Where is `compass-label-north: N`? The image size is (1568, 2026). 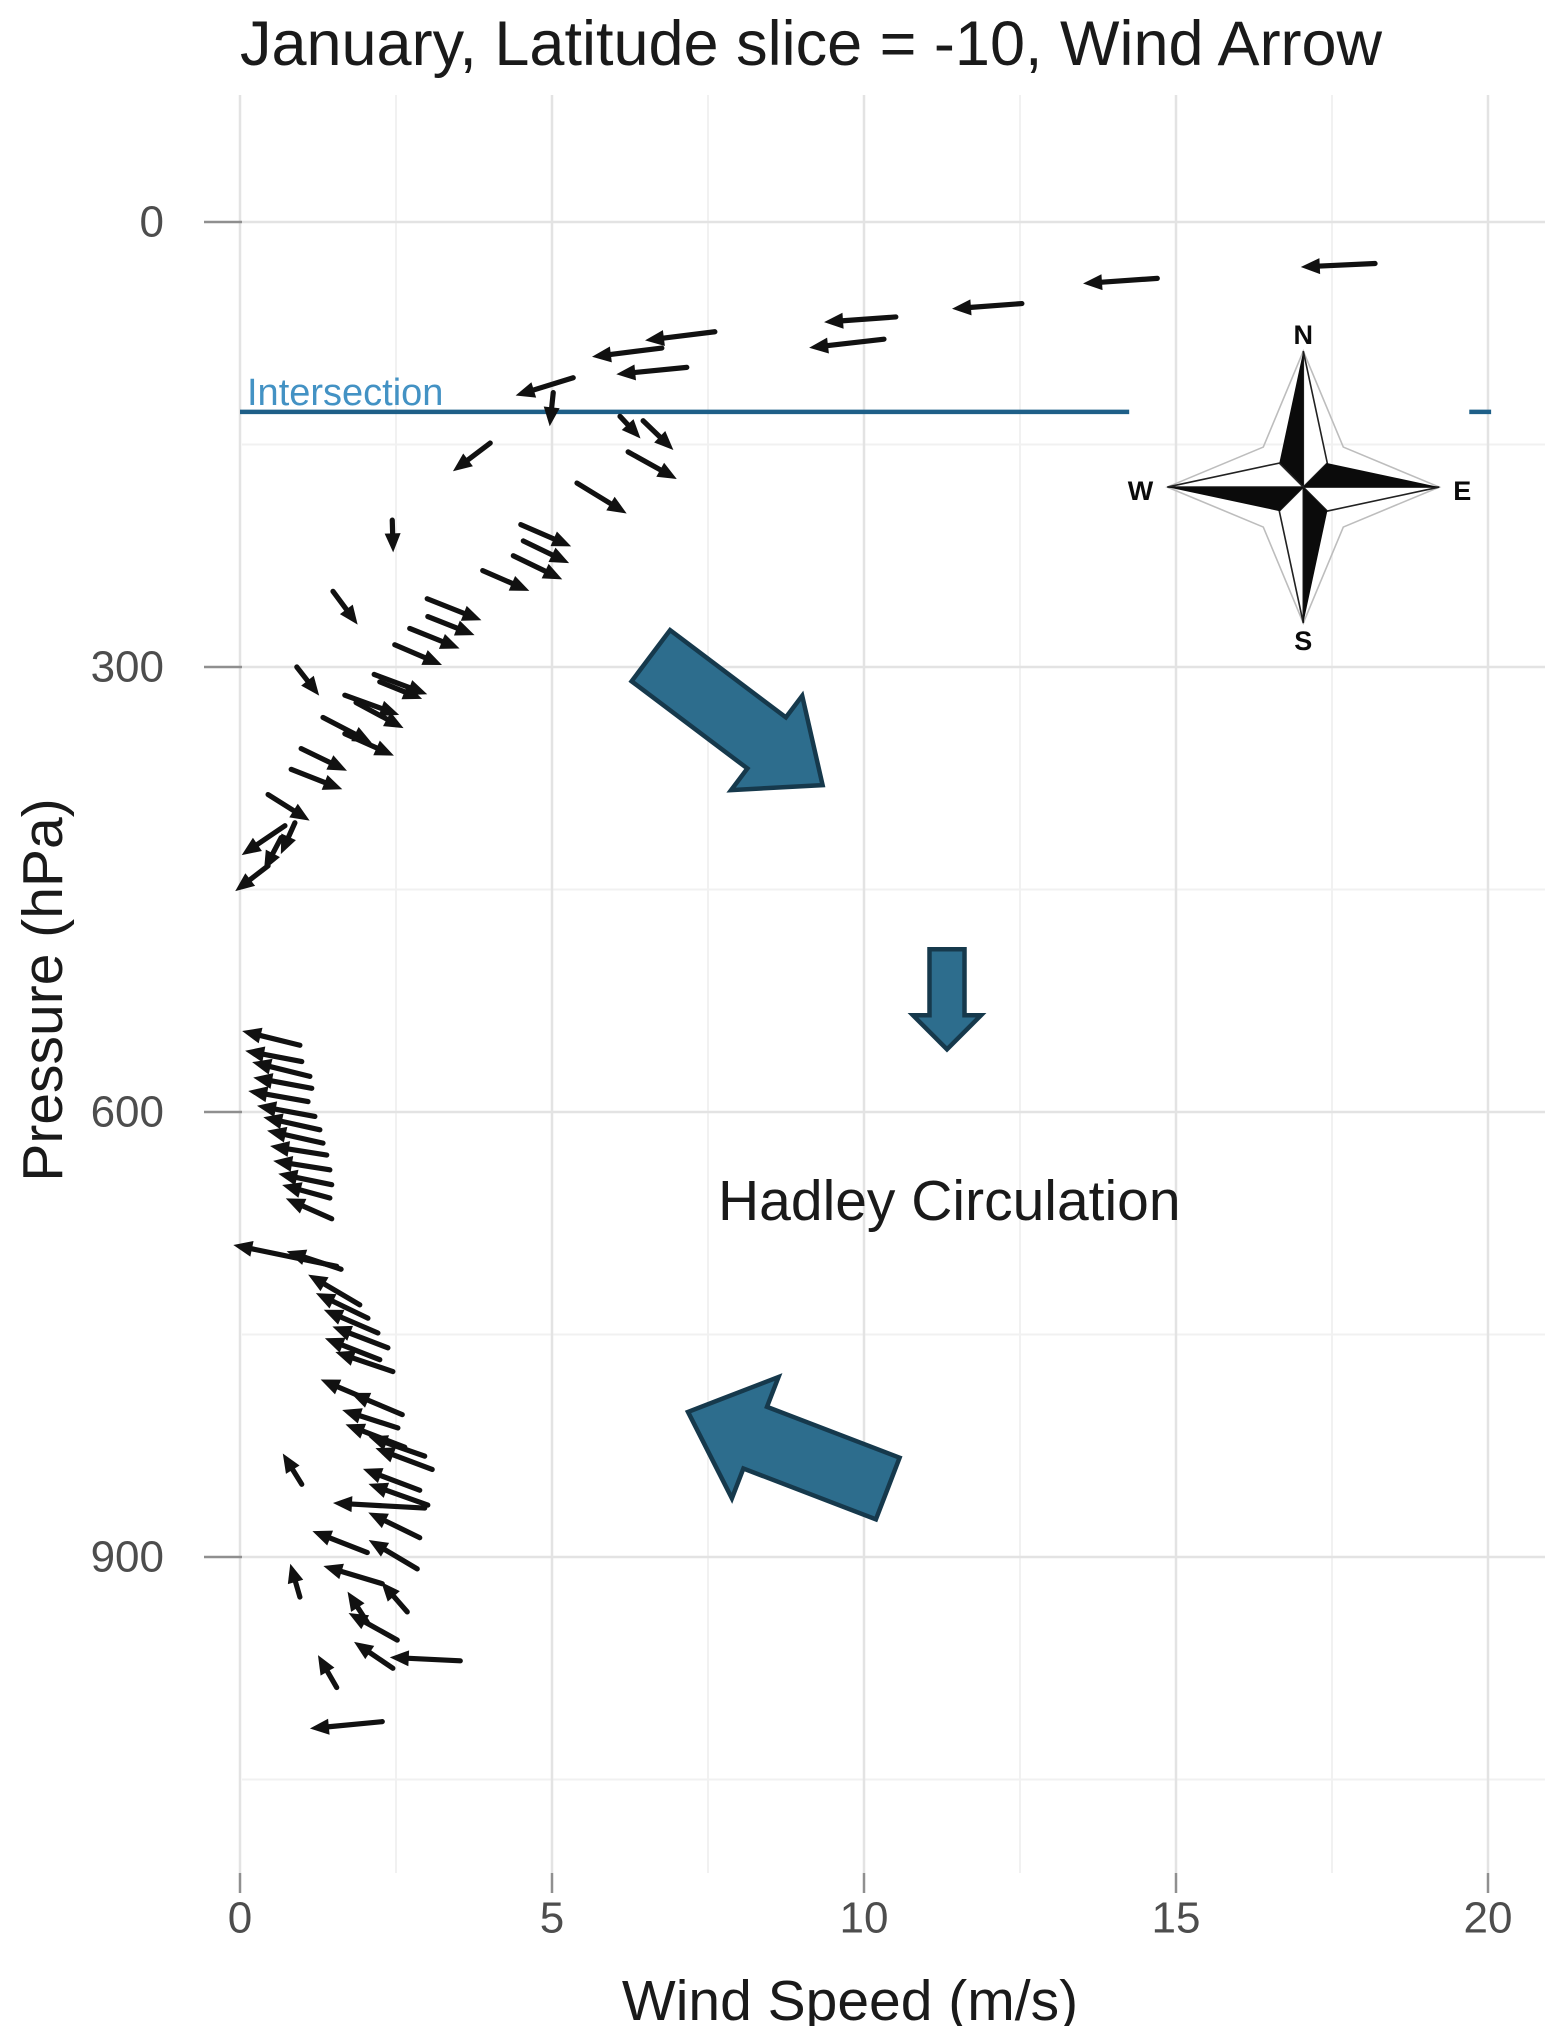
compass-label-north: N is located at coordinates (1304, 335).